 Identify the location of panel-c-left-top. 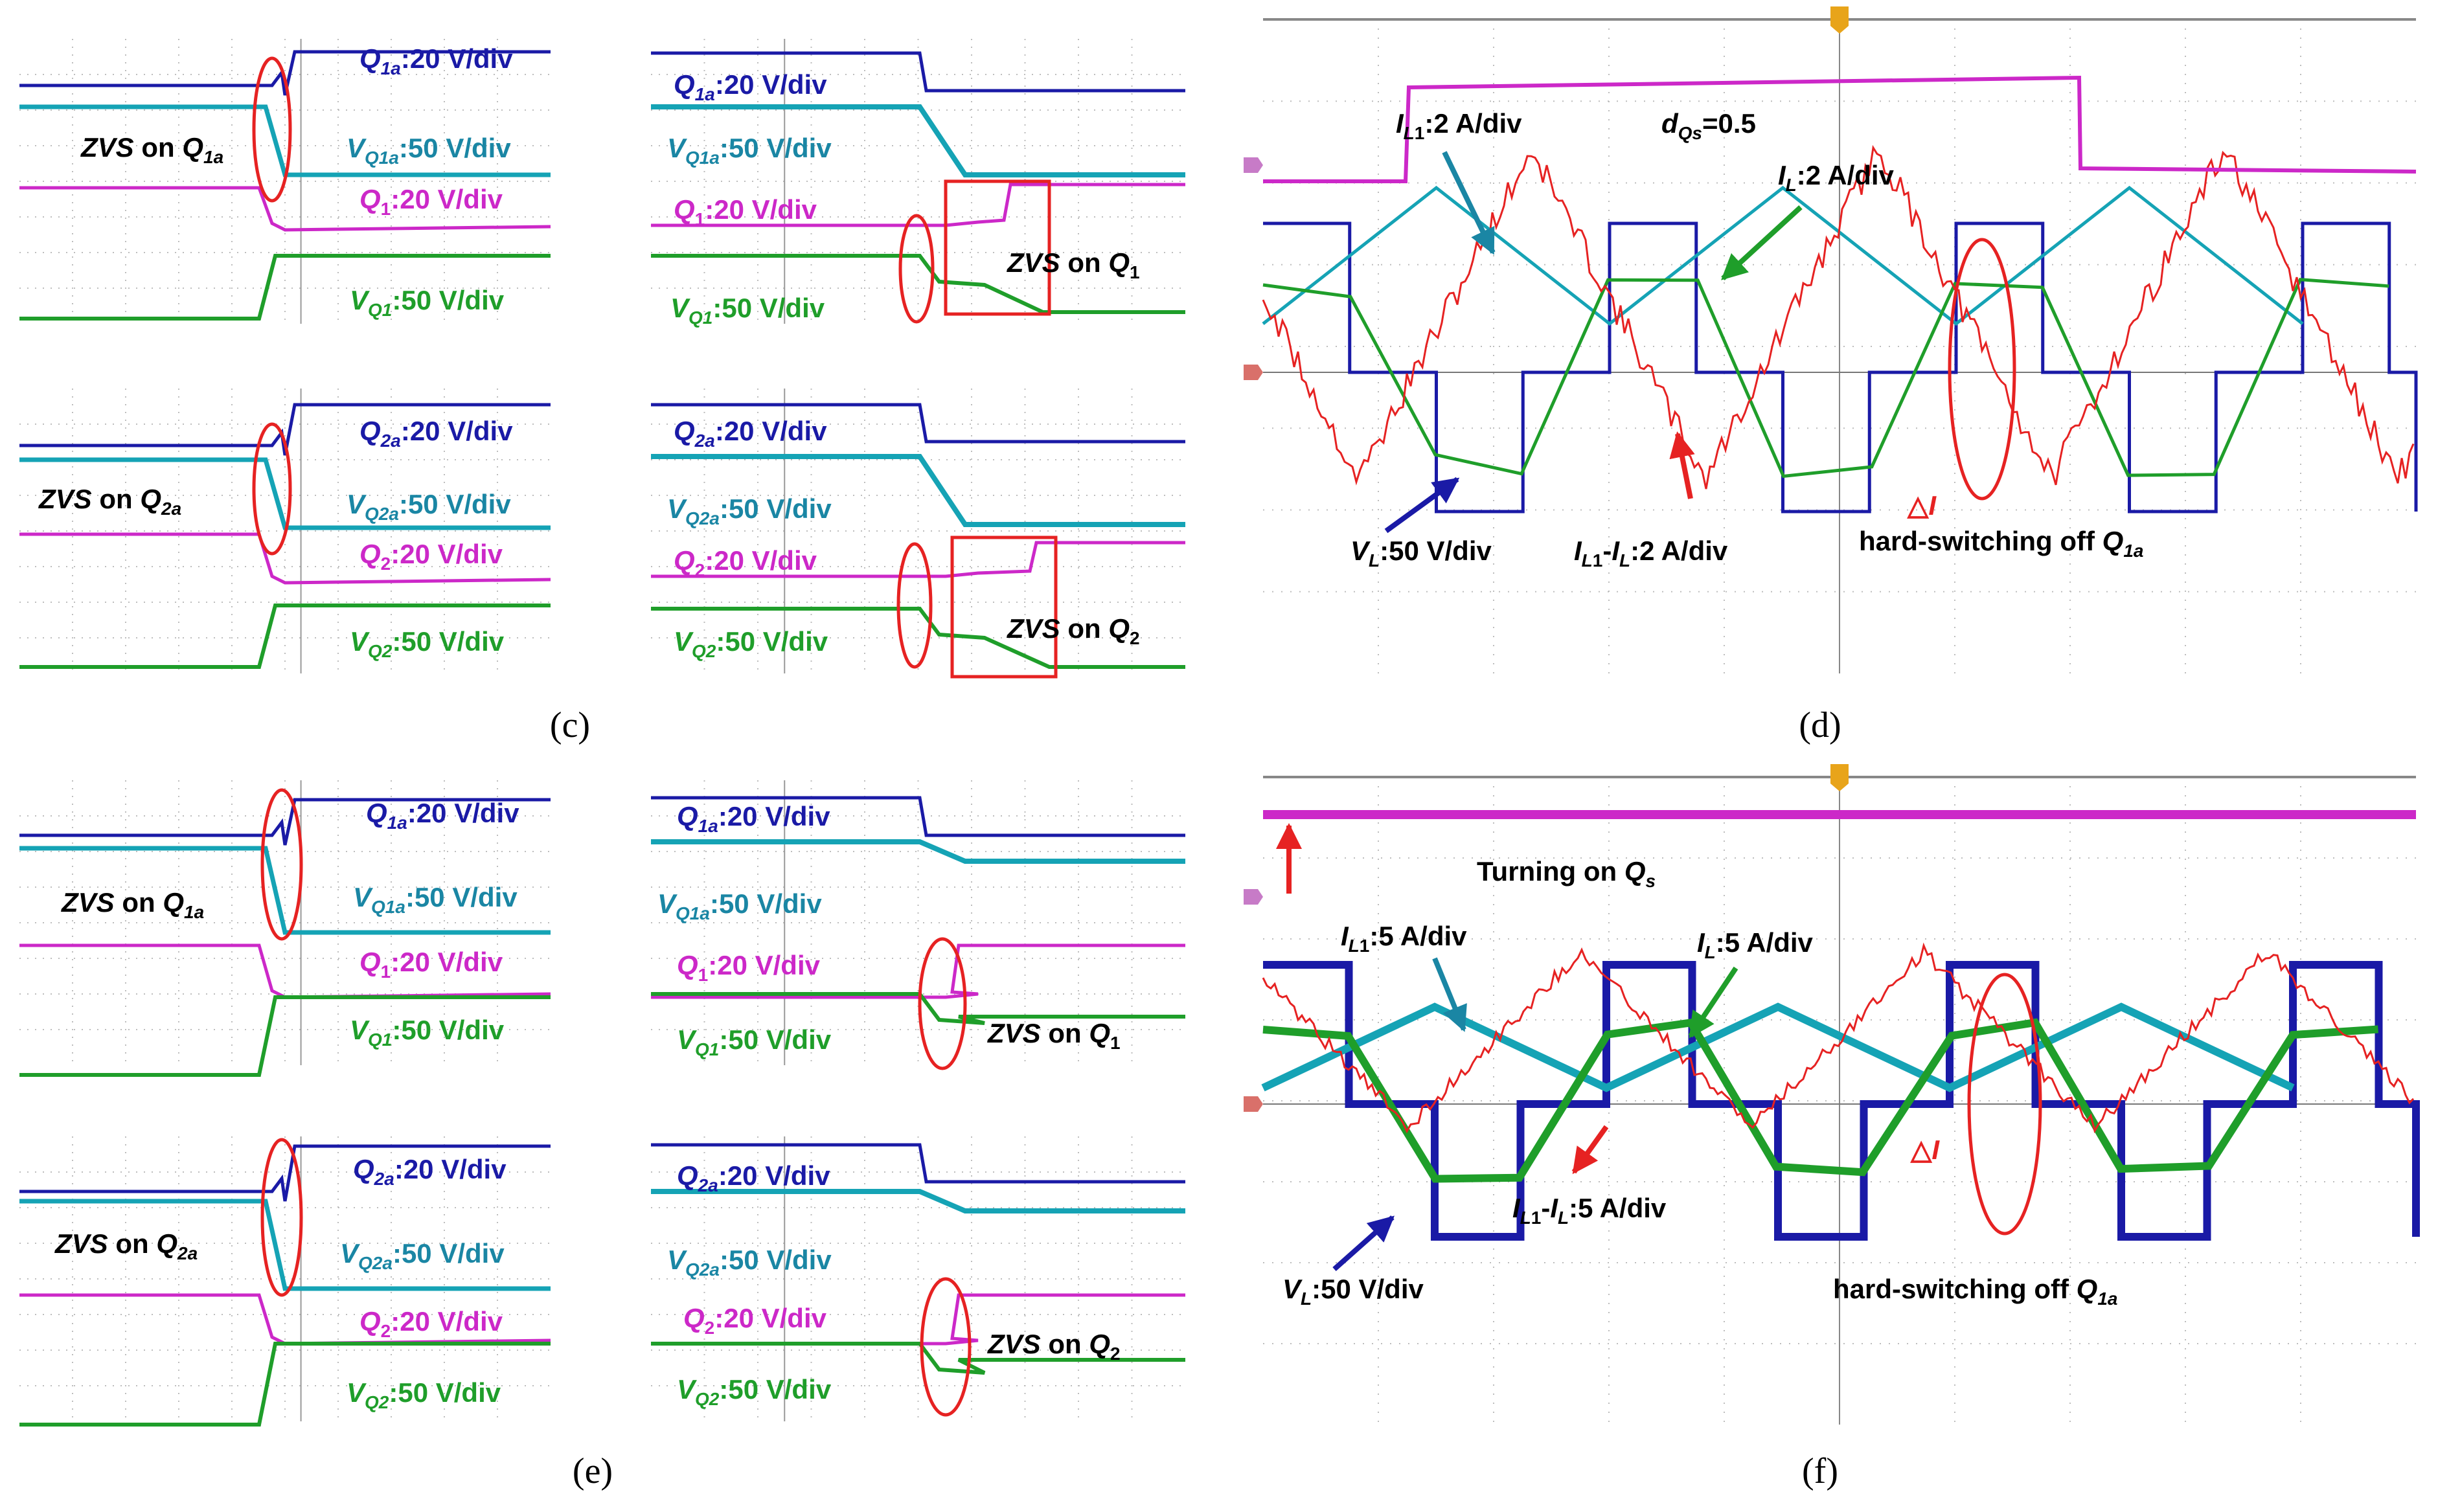
(285, 181).